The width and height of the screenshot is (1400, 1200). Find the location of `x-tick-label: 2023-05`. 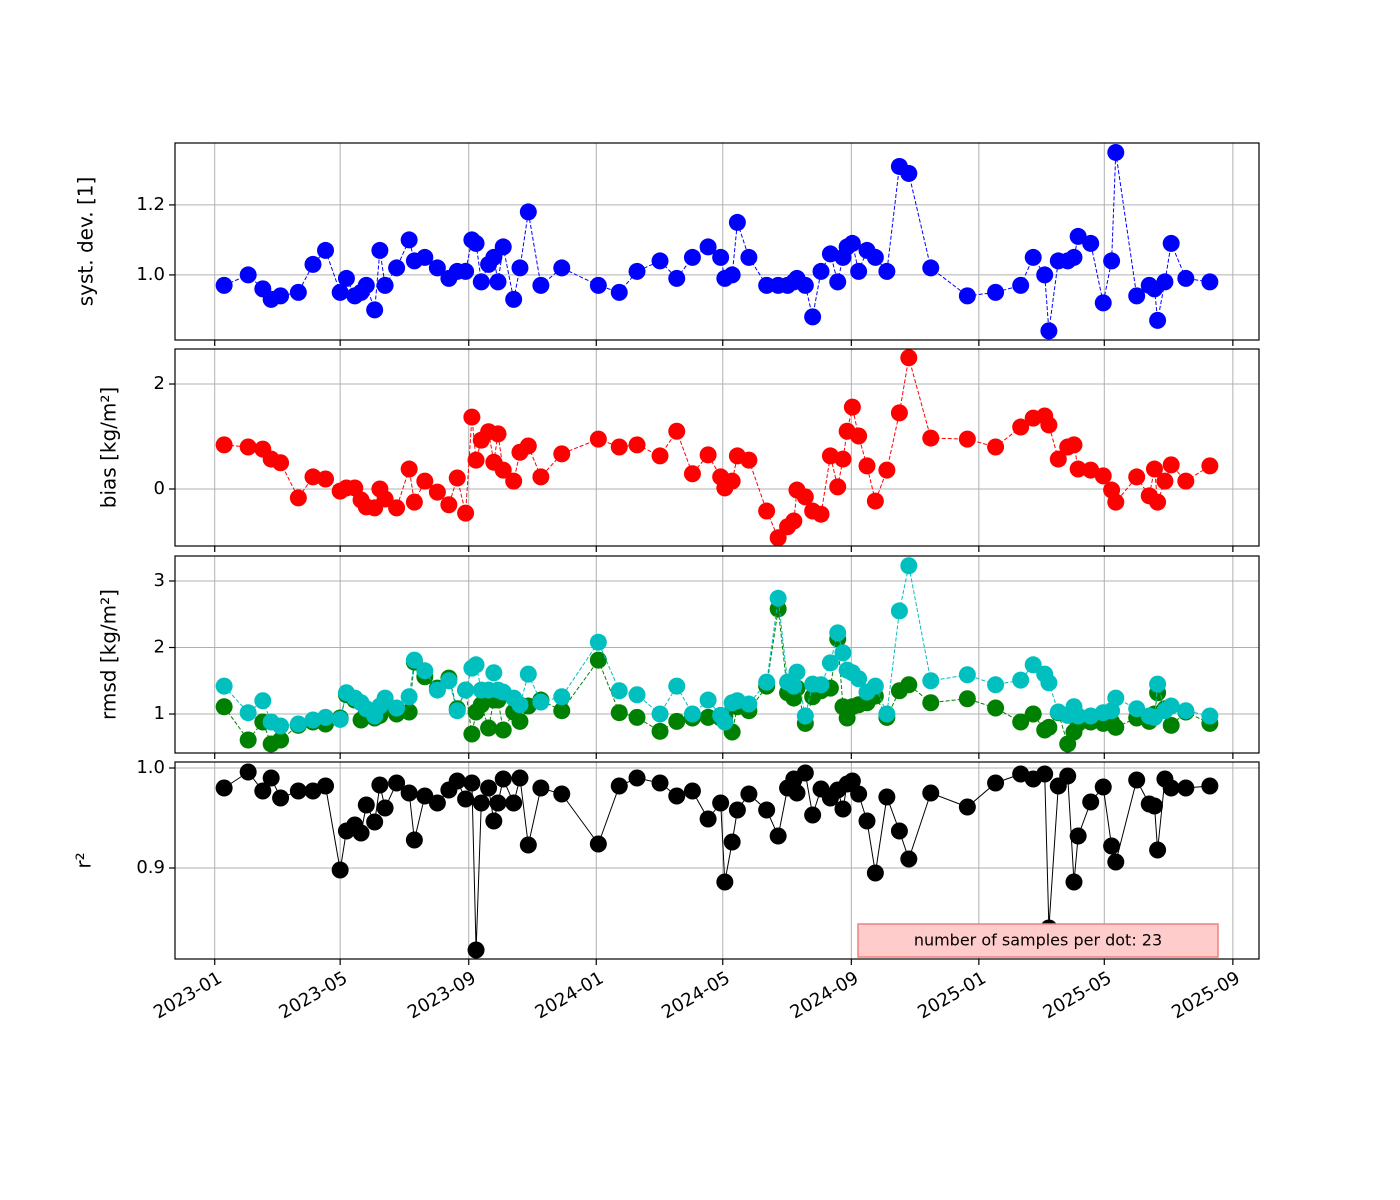

x-tick-label: 2023-05 is located at coordinates (314, 995).